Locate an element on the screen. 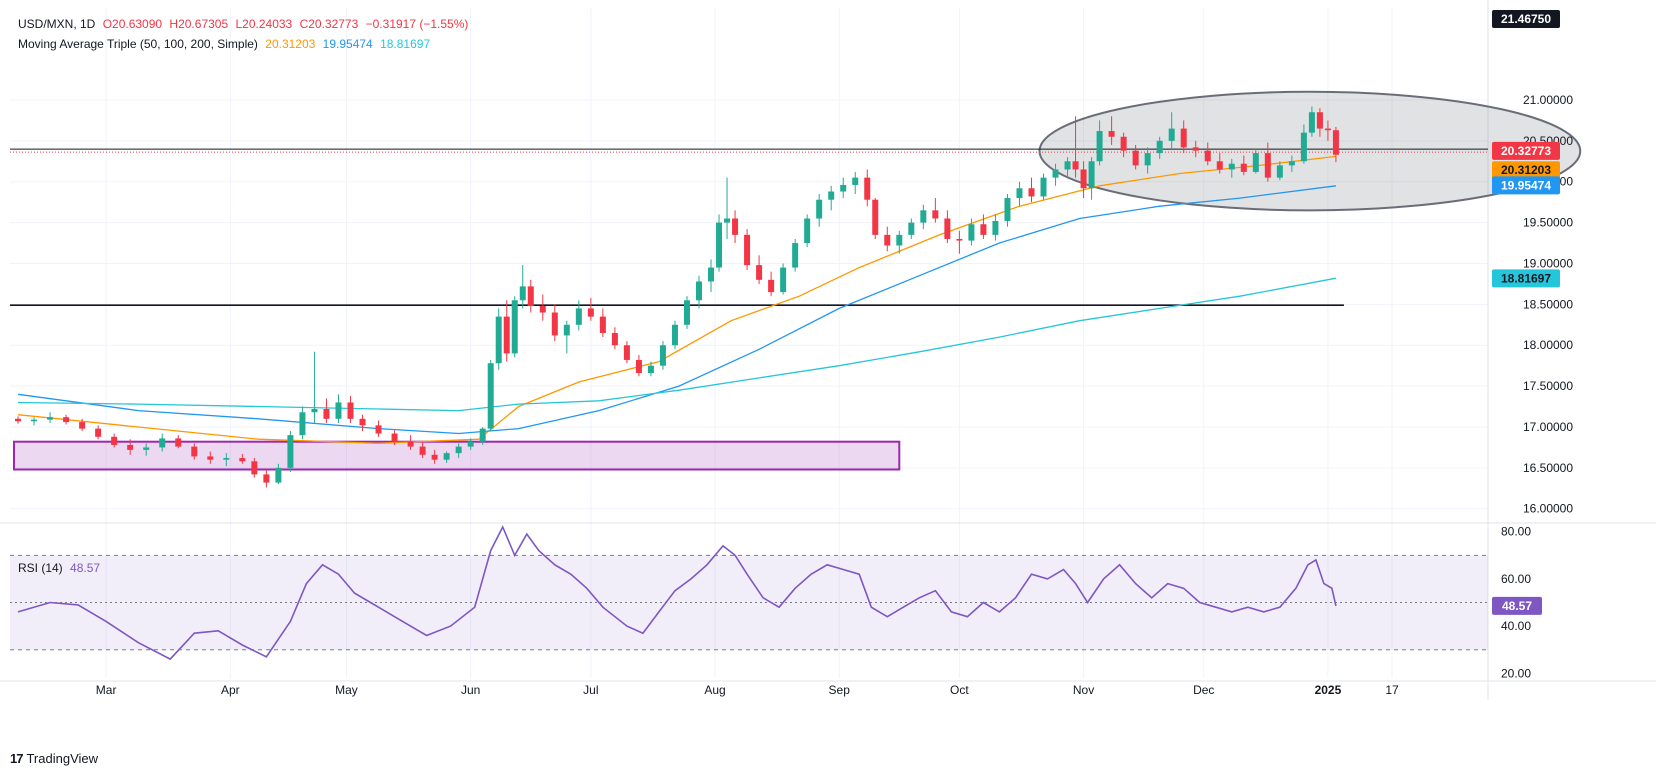  tradingview-mark-icon: 17 is located at coordinates (17, 758).